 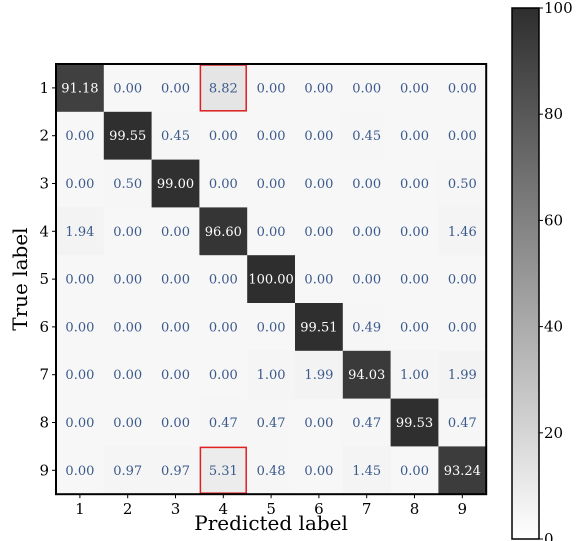 I want to click on x-axis-label: Predicted label, so click(x=271, y=523).